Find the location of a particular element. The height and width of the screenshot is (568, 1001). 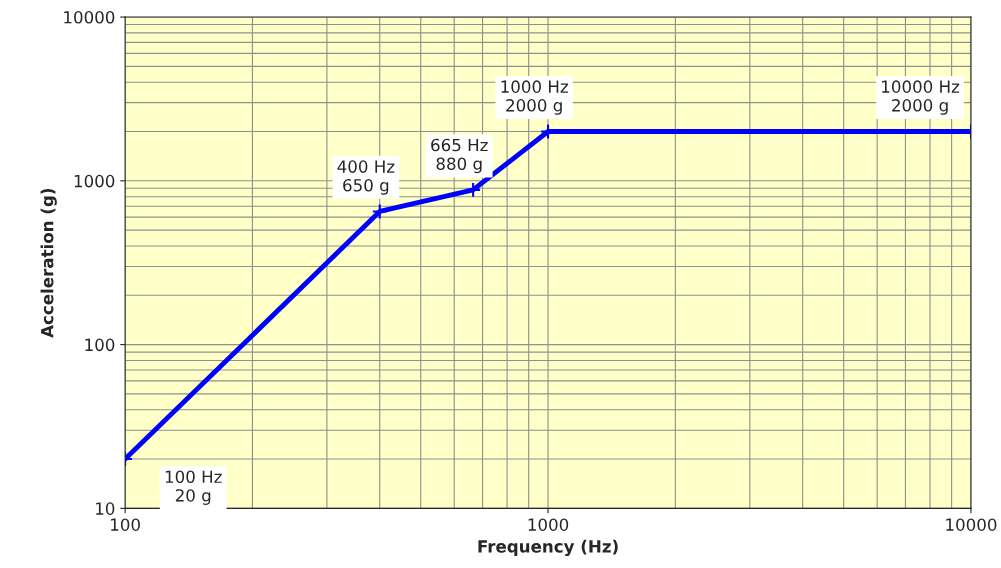

y-tick-label: 100 is located at coordinates (100, 345).